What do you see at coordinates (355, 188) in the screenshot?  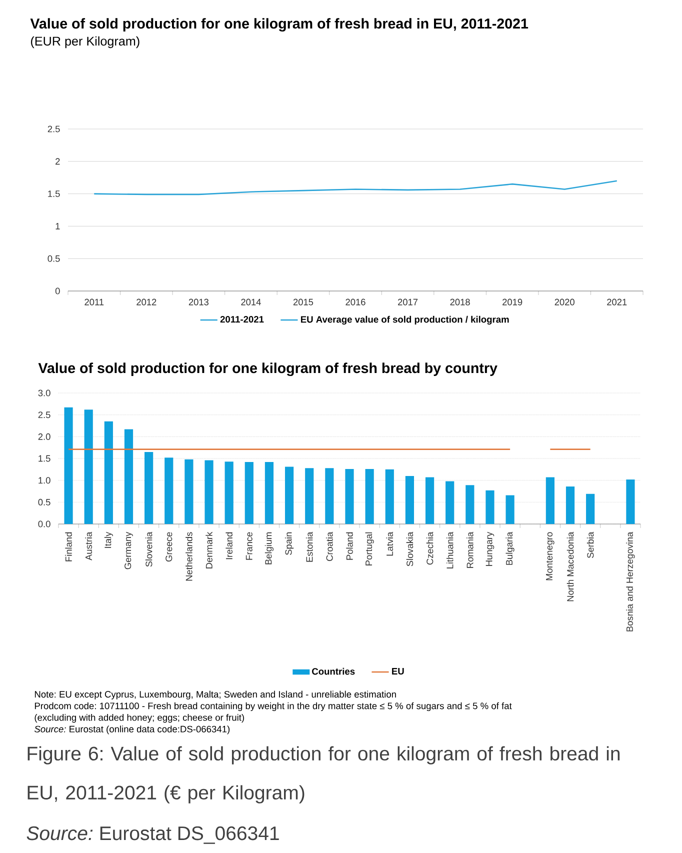 I see `line-series` at bounding box center [355, 188].